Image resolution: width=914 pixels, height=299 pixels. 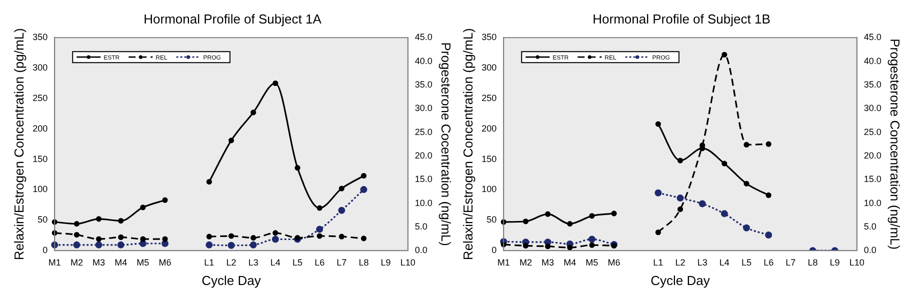 What do you see at coordinates (895, 144) in the screenshot?
I see `y2-axis-title: Progesterone Concentration (ng/mL)` at bounding box center [895, 144].